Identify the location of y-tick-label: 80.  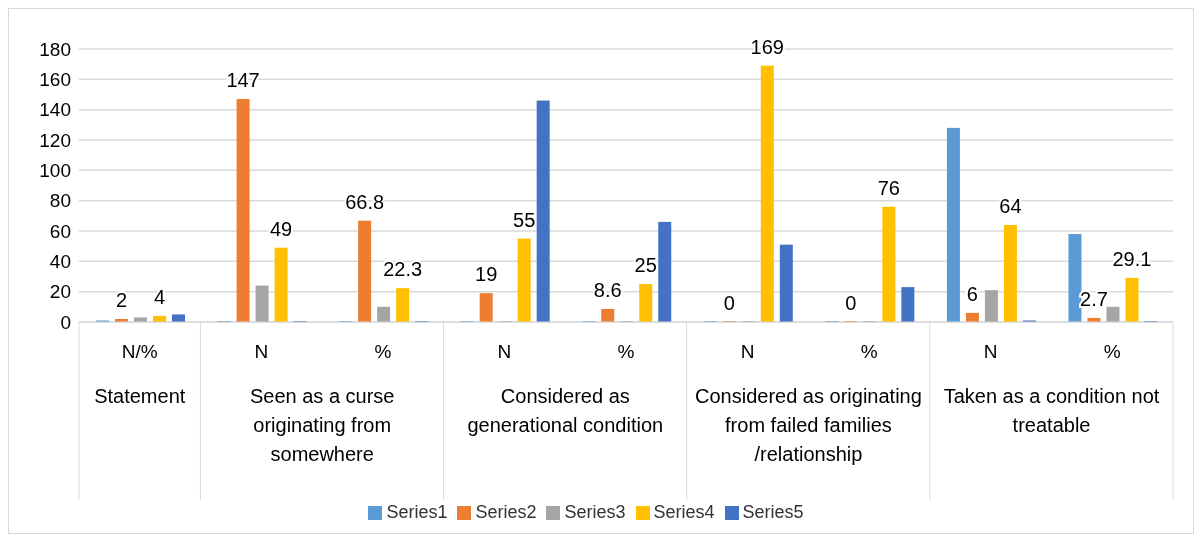
(60, 201).